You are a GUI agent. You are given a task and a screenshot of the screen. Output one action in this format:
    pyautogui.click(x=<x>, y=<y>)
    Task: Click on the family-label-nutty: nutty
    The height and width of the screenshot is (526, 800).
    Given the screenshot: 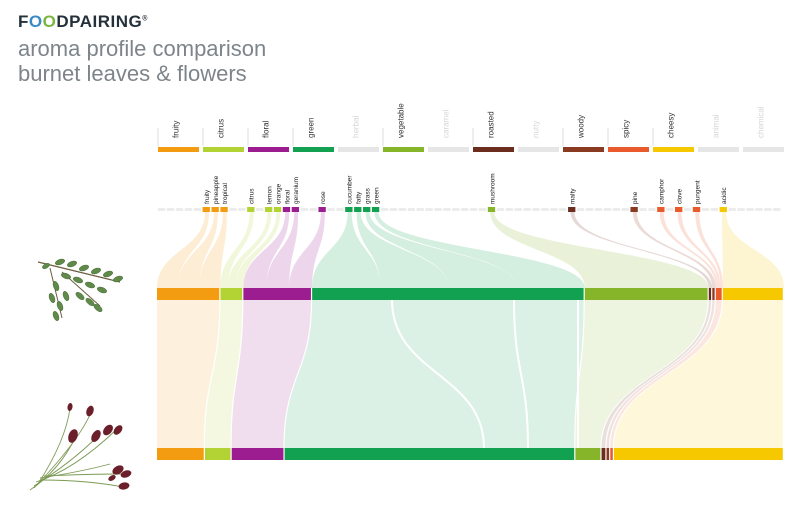 What is the action you would take?
    pyautogui.click(x=536, y=129)
    